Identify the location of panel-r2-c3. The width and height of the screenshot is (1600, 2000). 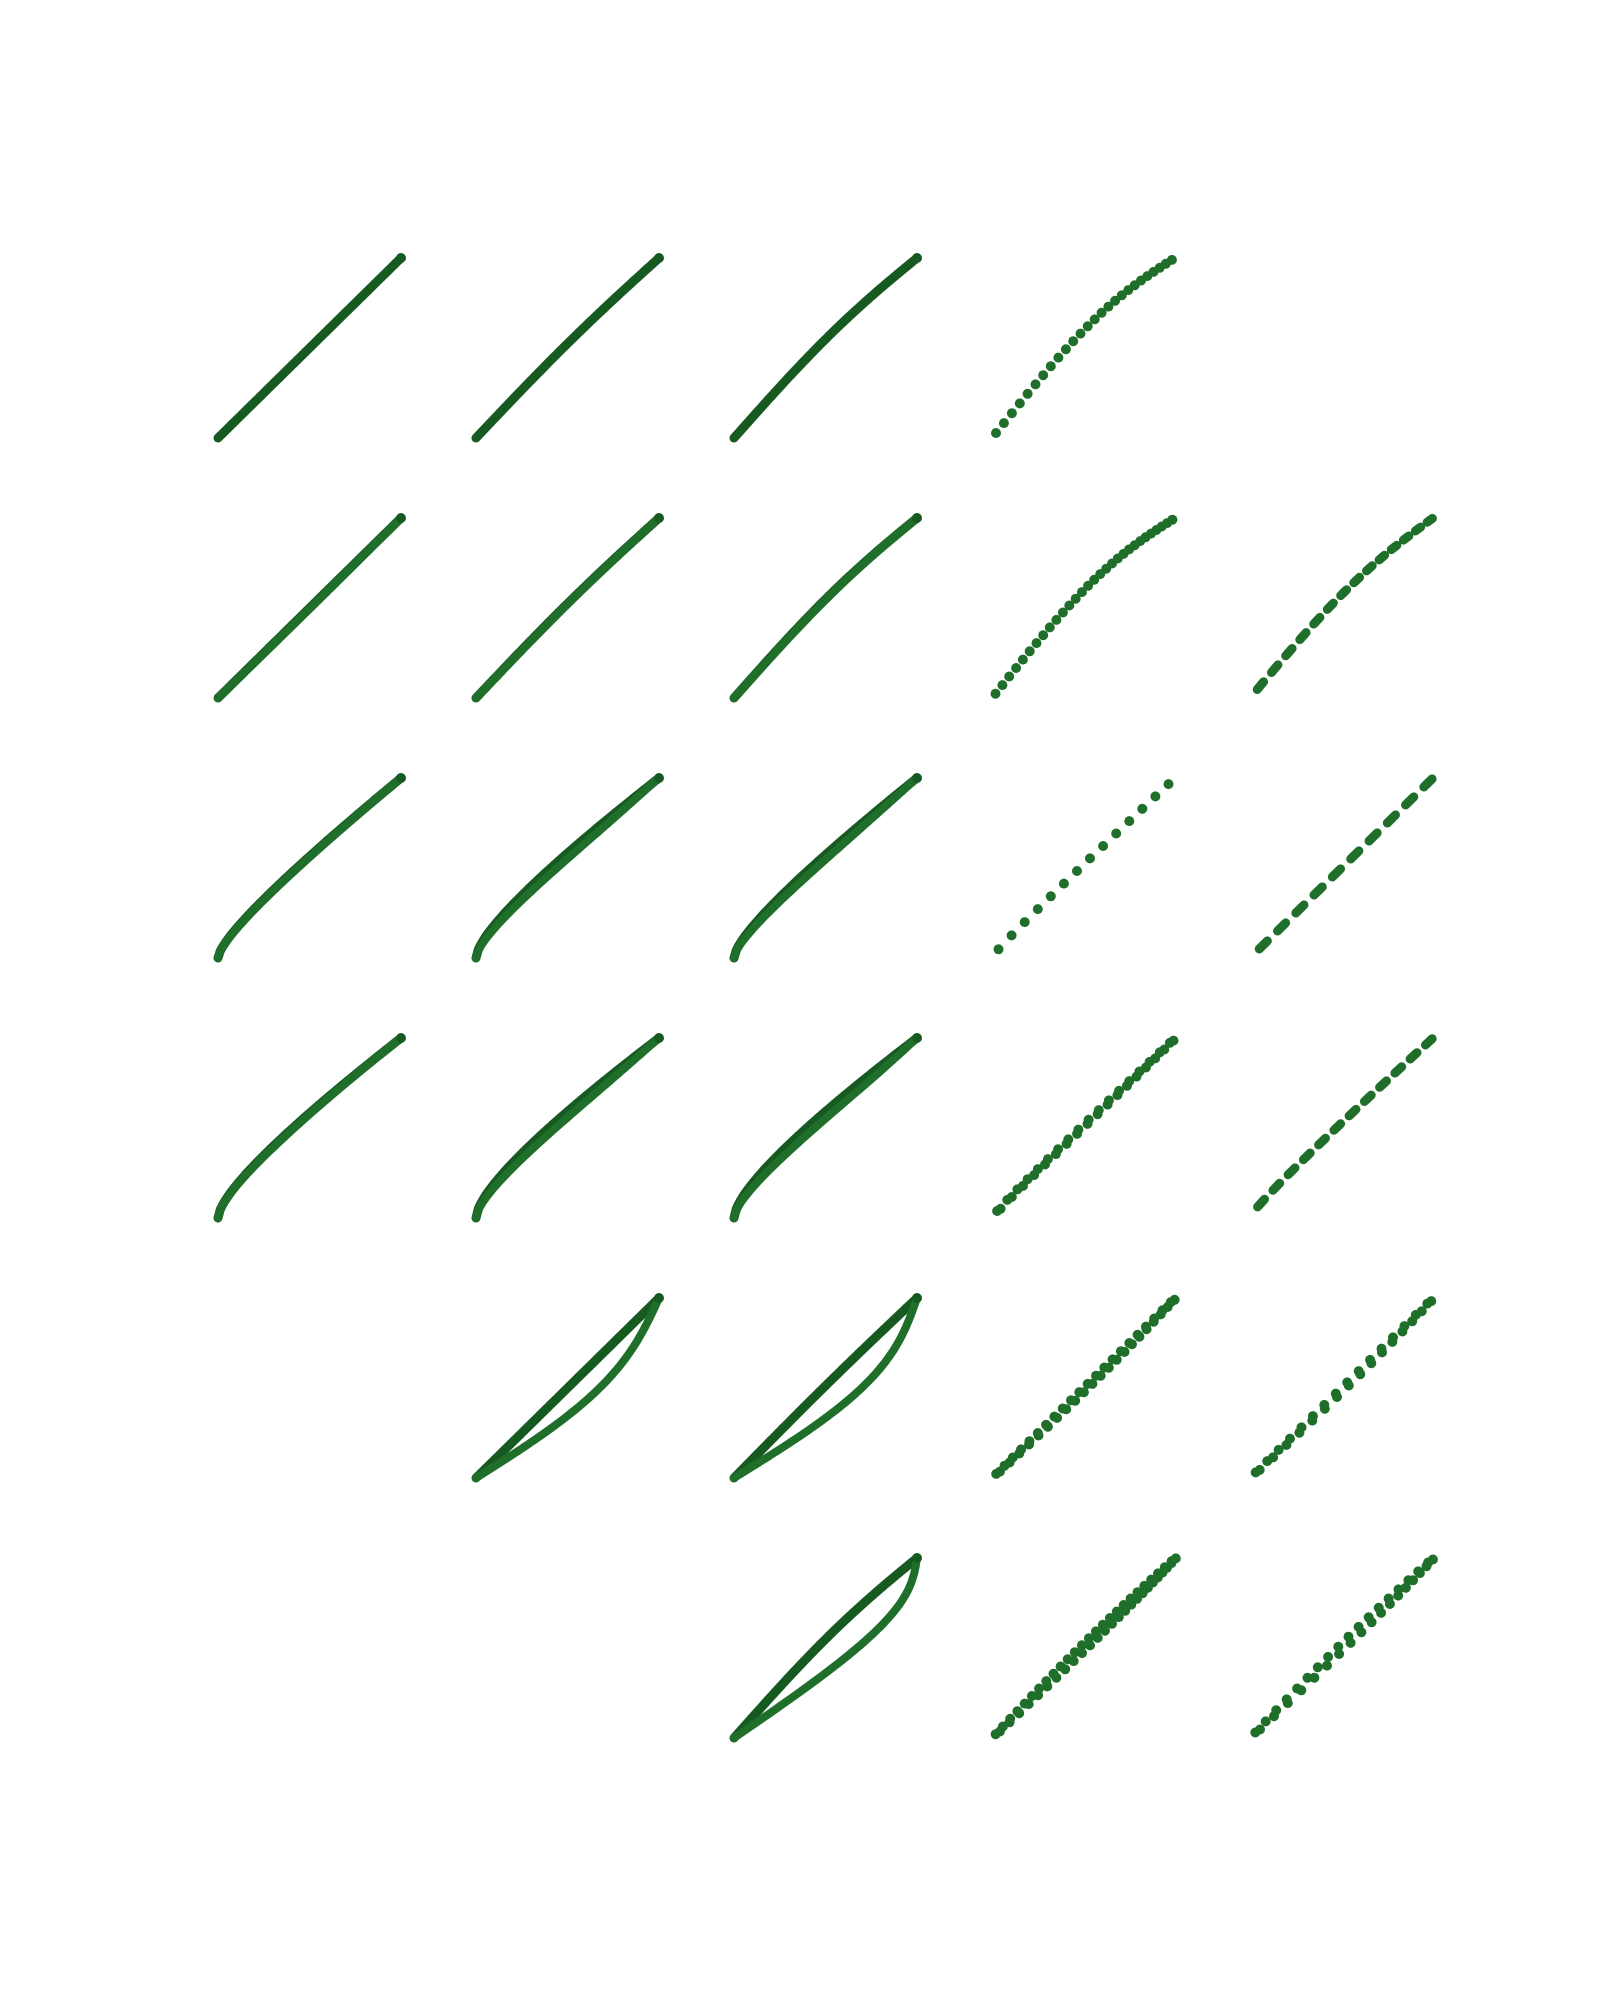
(1083, 867).